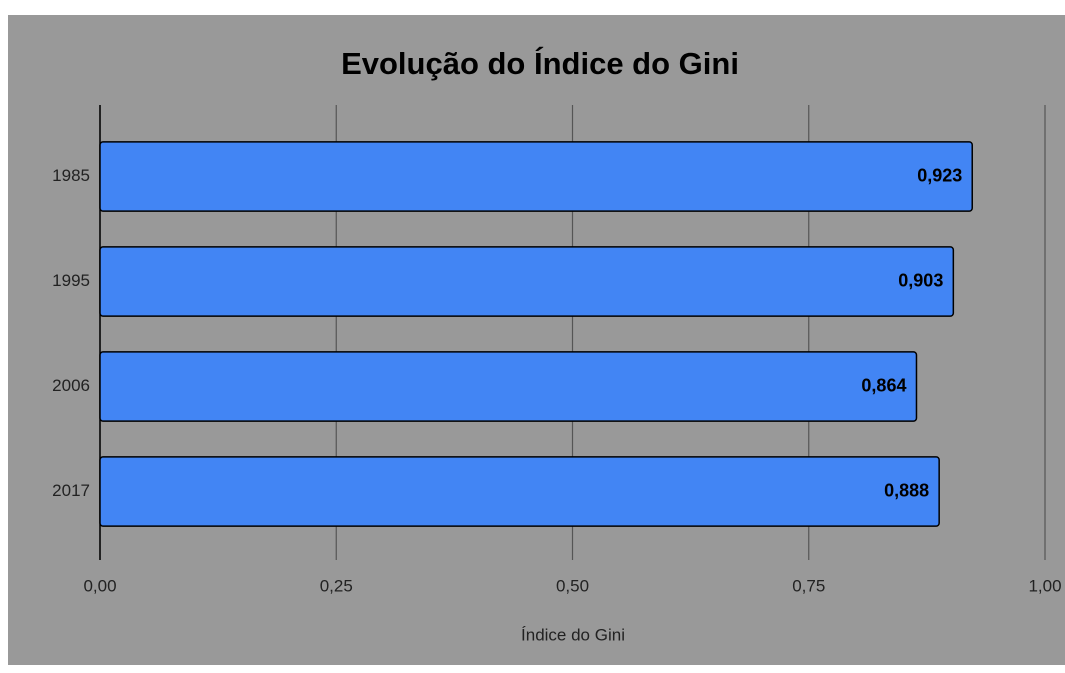  I want to click on x-tick-label: 0,50, so click(572, 585).